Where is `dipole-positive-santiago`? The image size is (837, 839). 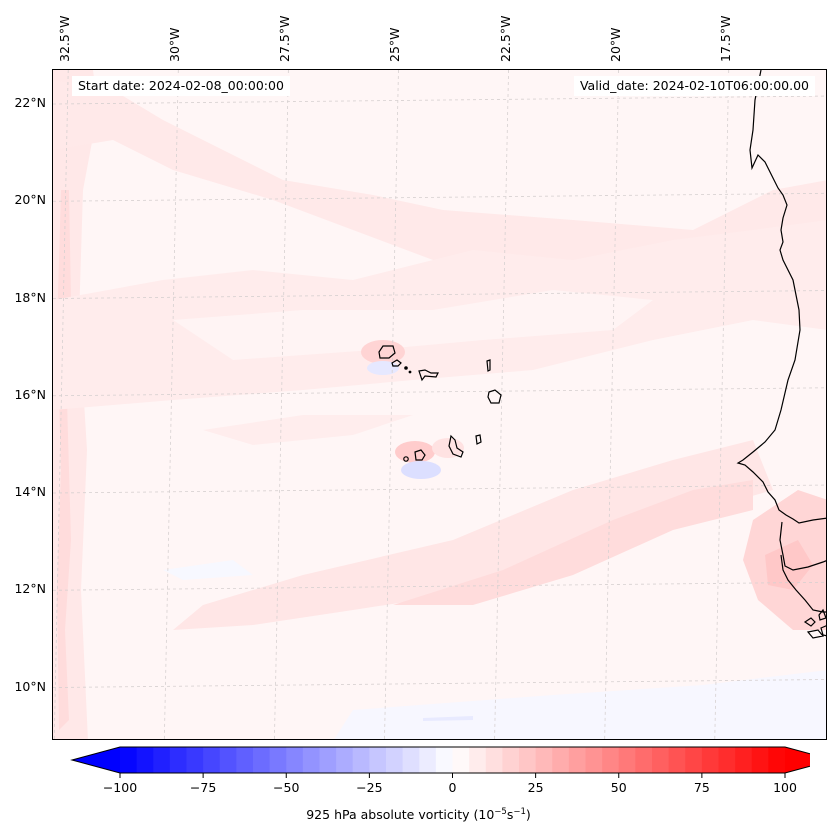
dipole-positive-santiago is located at coordinates (448, 448).